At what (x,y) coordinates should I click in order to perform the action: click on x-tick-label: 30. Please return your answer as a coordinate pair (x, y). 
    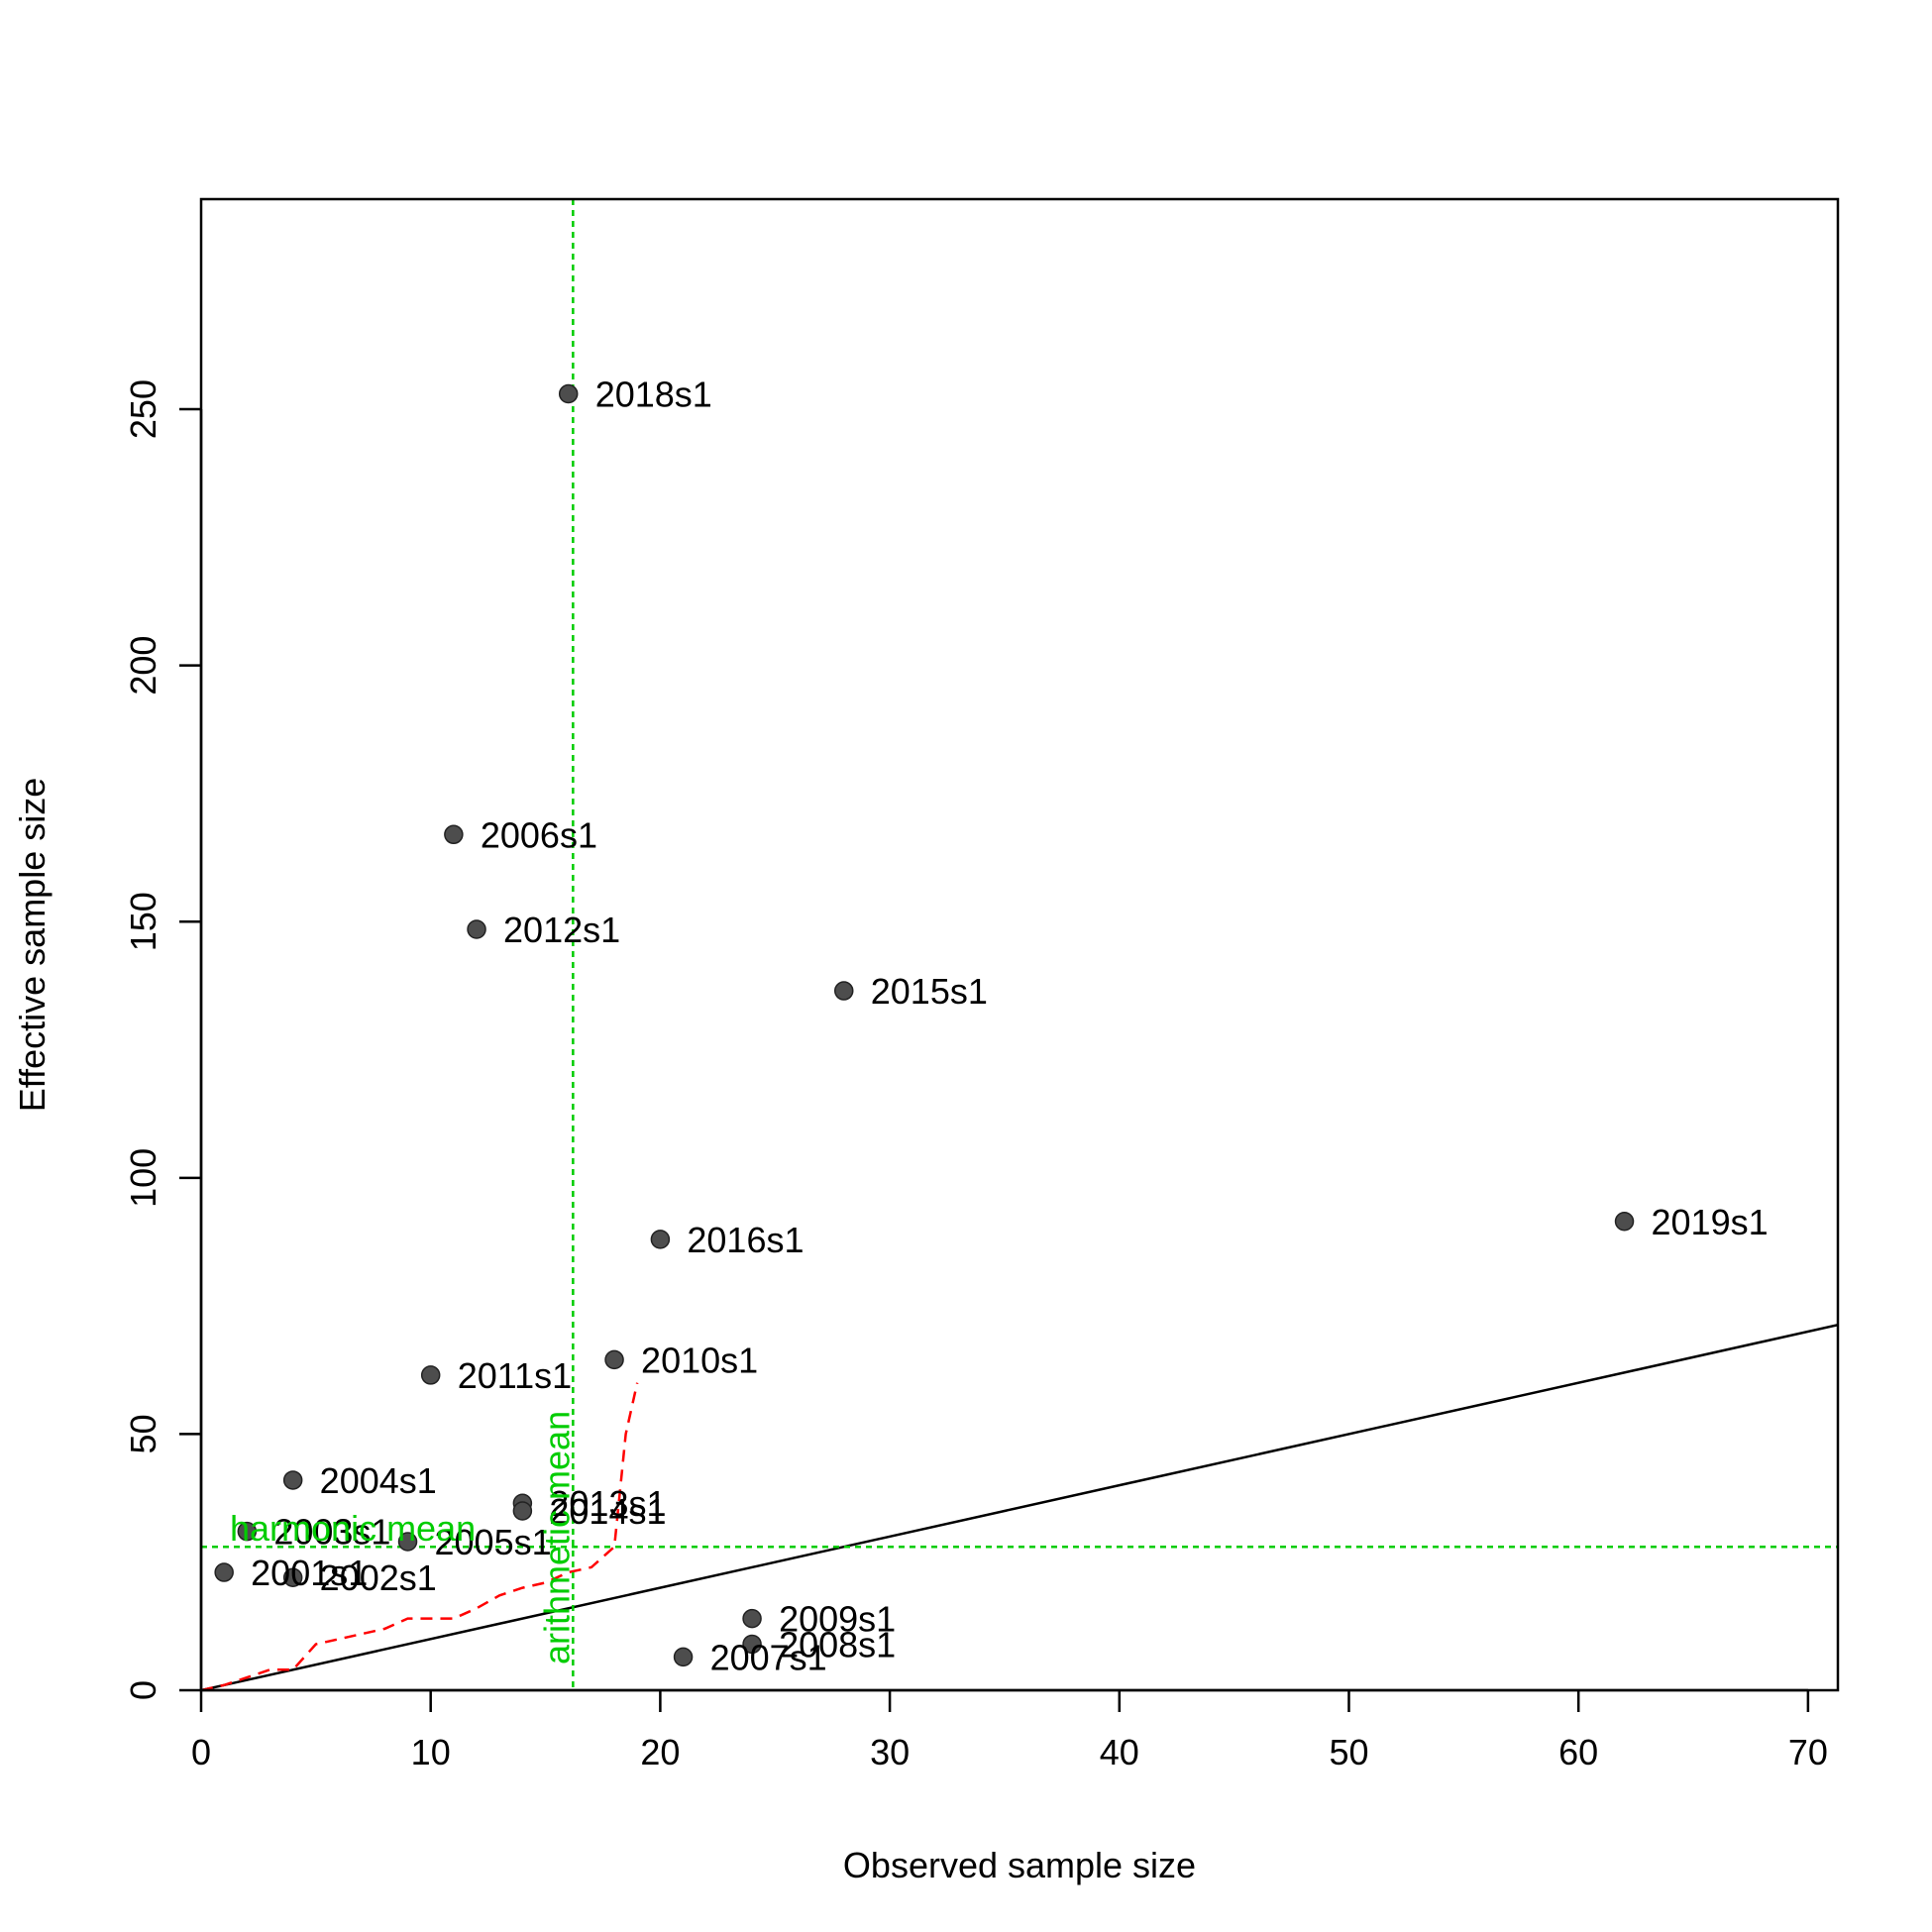
    Looking at the image, I should click on (890, 1752).